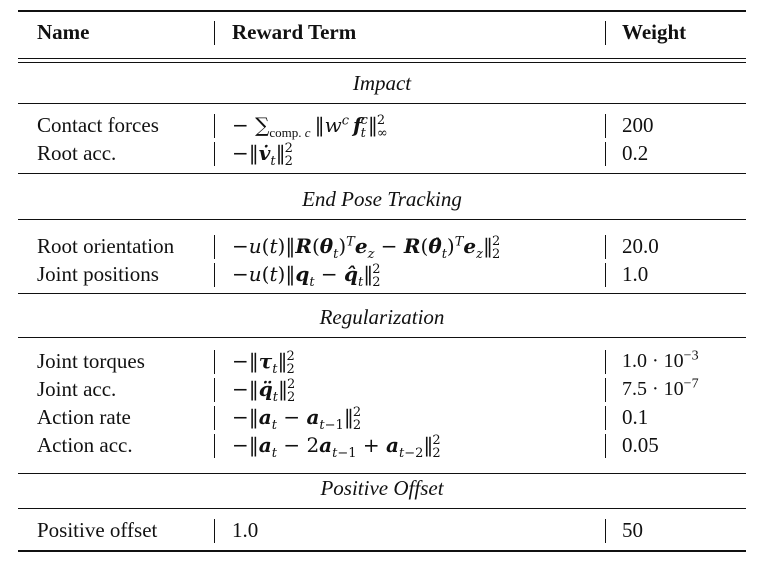 This screenshot has height=563, width=761. What do you see at coordinates (366, 247) in the screenshot?
I see `row-term-formula: −u(t)‖R(θt)Tez − R(θ̂t)Tez‖ 2 2` at bounding box center [366, 247].